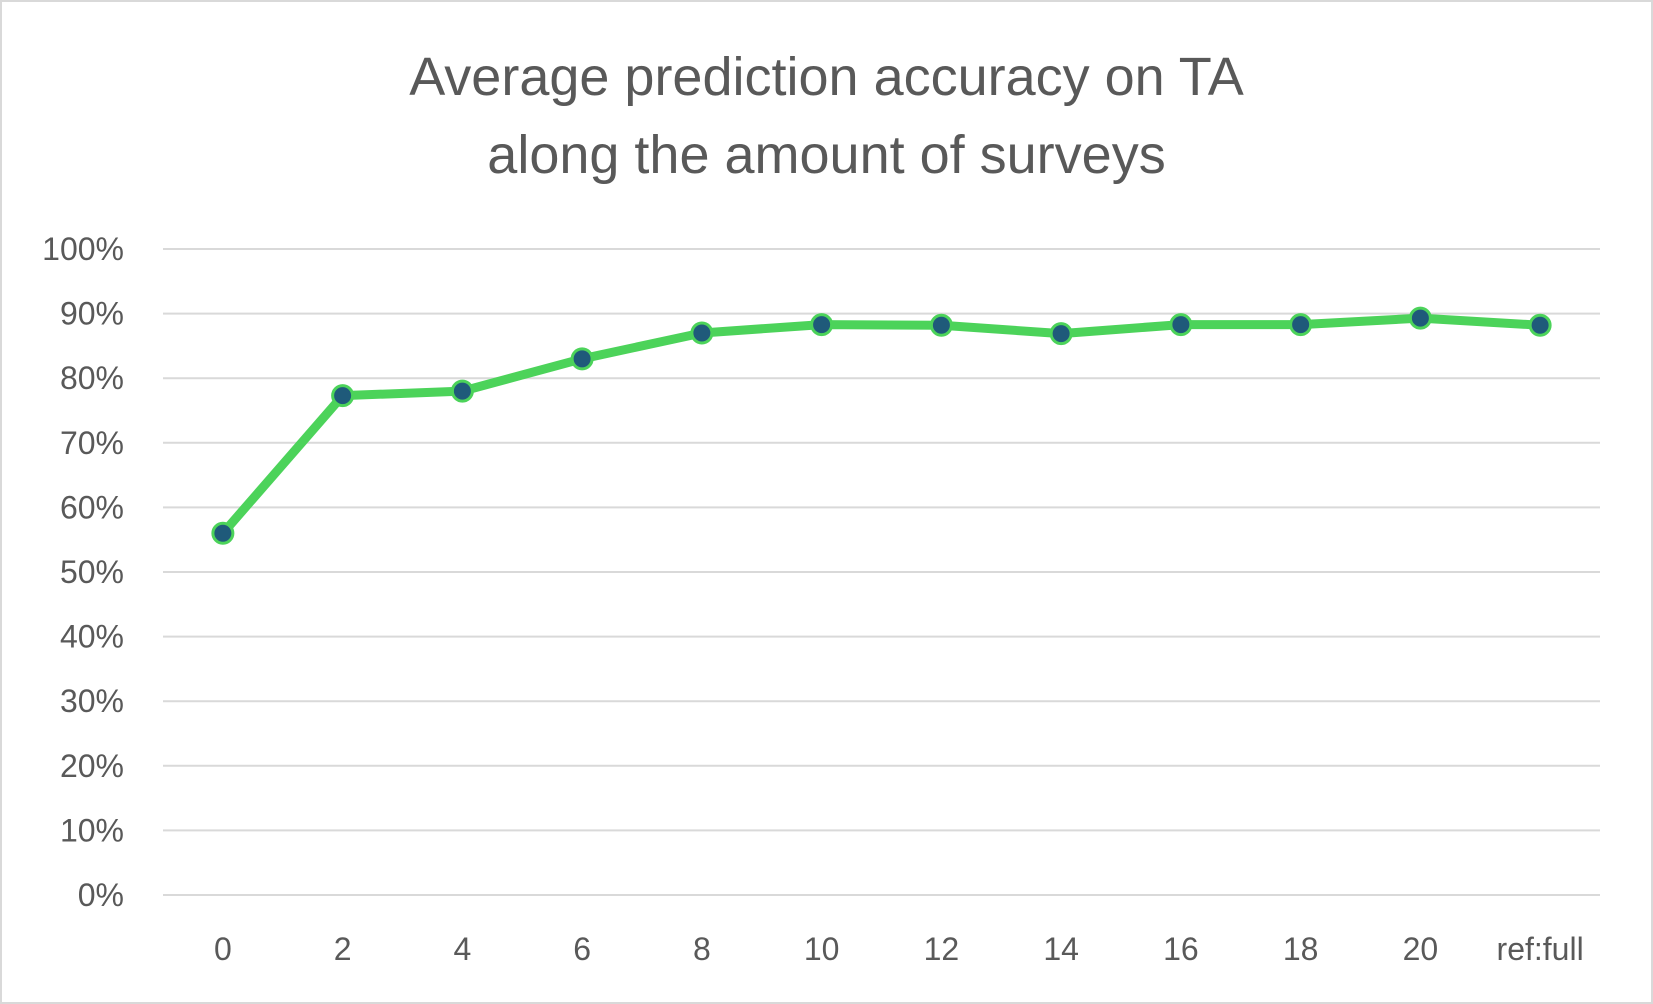 The width and height of the screenshot is (1653, 1004). What do you see at coordinates (92, 443) in the screenshot?
I see `y-tick-label: 70%` at bounding box center [92, 443].